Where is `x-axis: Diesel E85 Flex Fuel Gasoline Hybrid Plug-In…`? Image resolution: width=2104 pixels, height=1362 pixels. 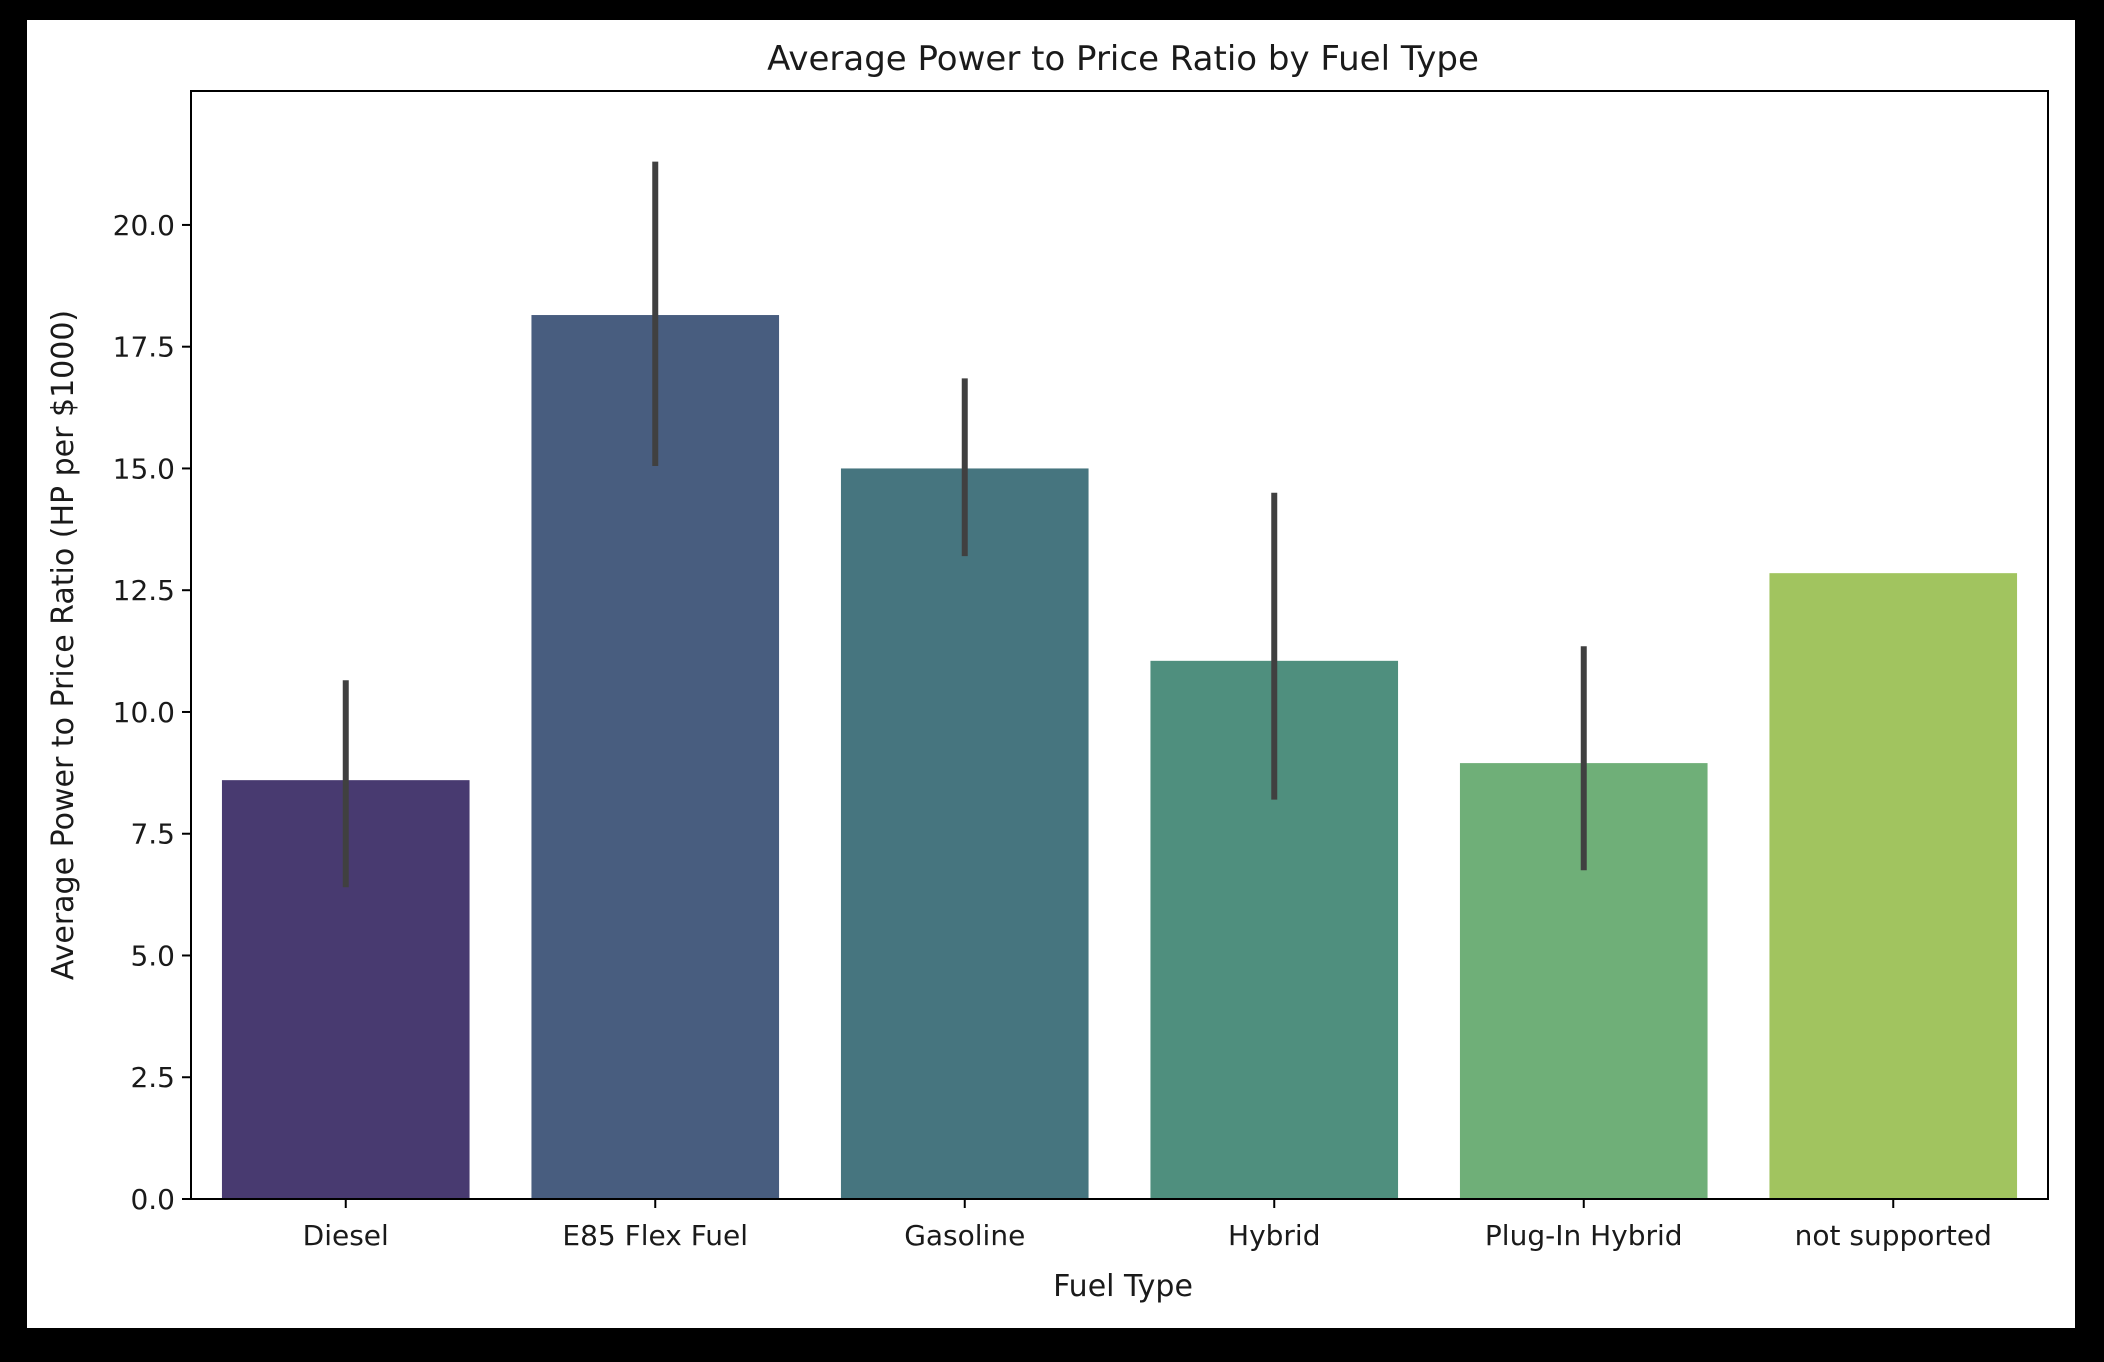
x-axis: Diesel E85 Flex Fuel Gasoline Hybrid Plug-In… is located at coordinates (1147, 1225).